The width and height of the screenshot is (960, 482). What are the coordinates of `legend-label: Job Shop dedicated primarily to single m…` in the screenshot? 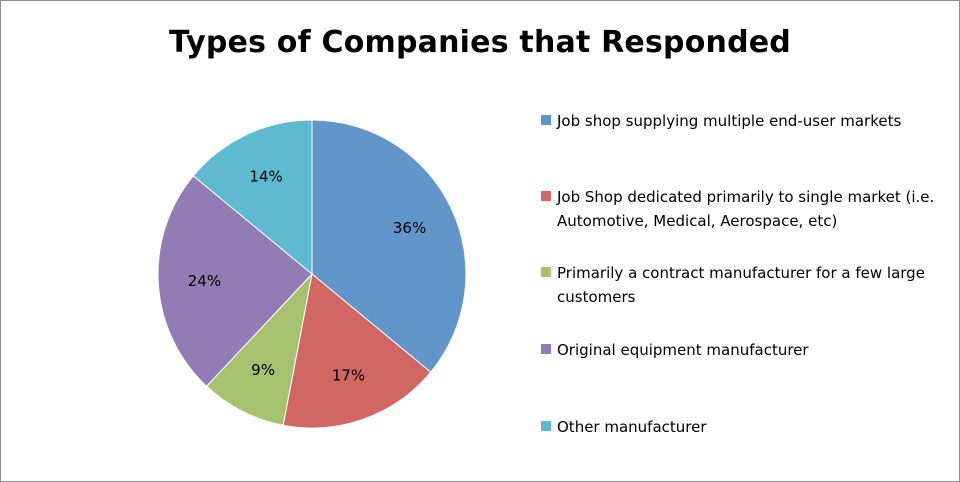 It's located at (746, 209).